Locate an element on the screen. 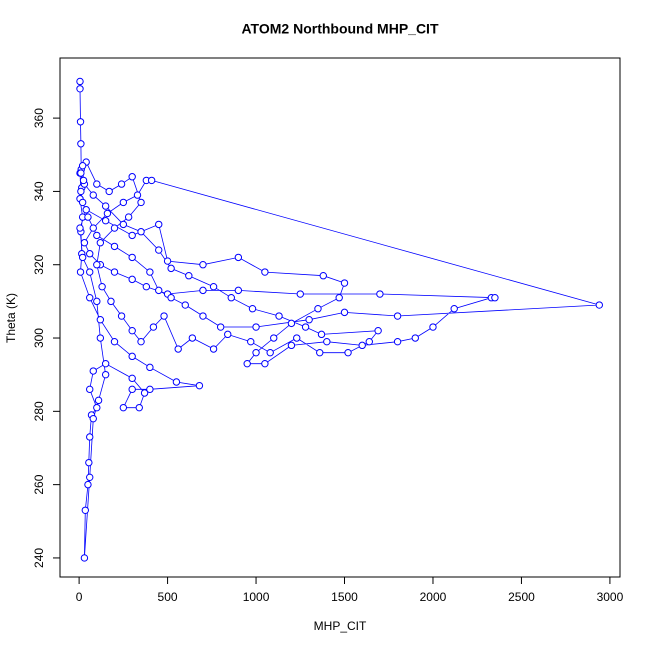  y-tick-label: 240 is located at coordinates (39, 558).